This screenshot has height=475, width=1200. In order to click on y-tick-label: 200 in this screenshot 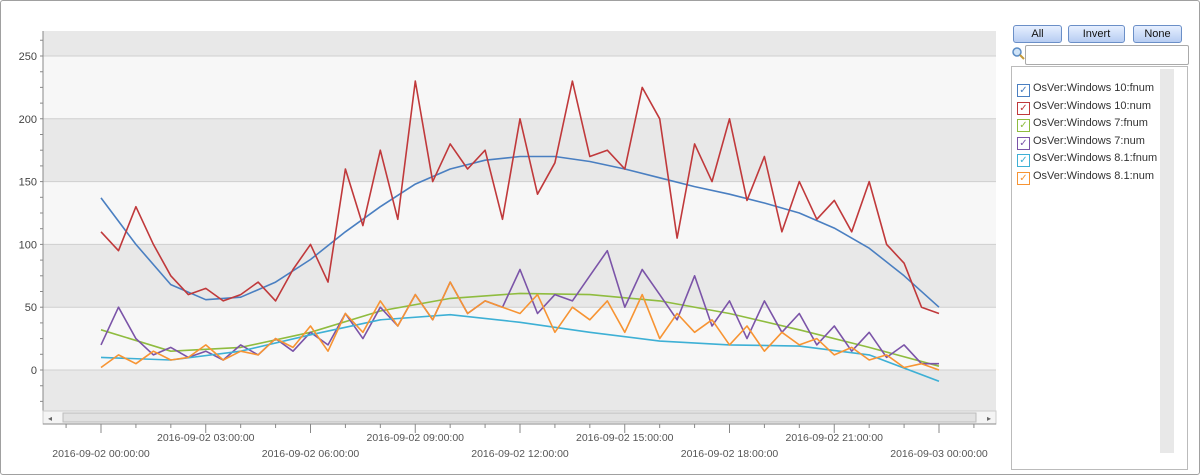, I will do `click(28, 120)`.